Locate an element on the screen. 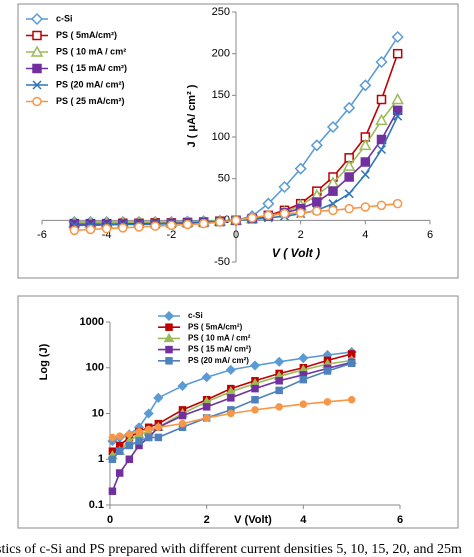  x-axis-title: V (Volt) is located at coordinates (253, 520).